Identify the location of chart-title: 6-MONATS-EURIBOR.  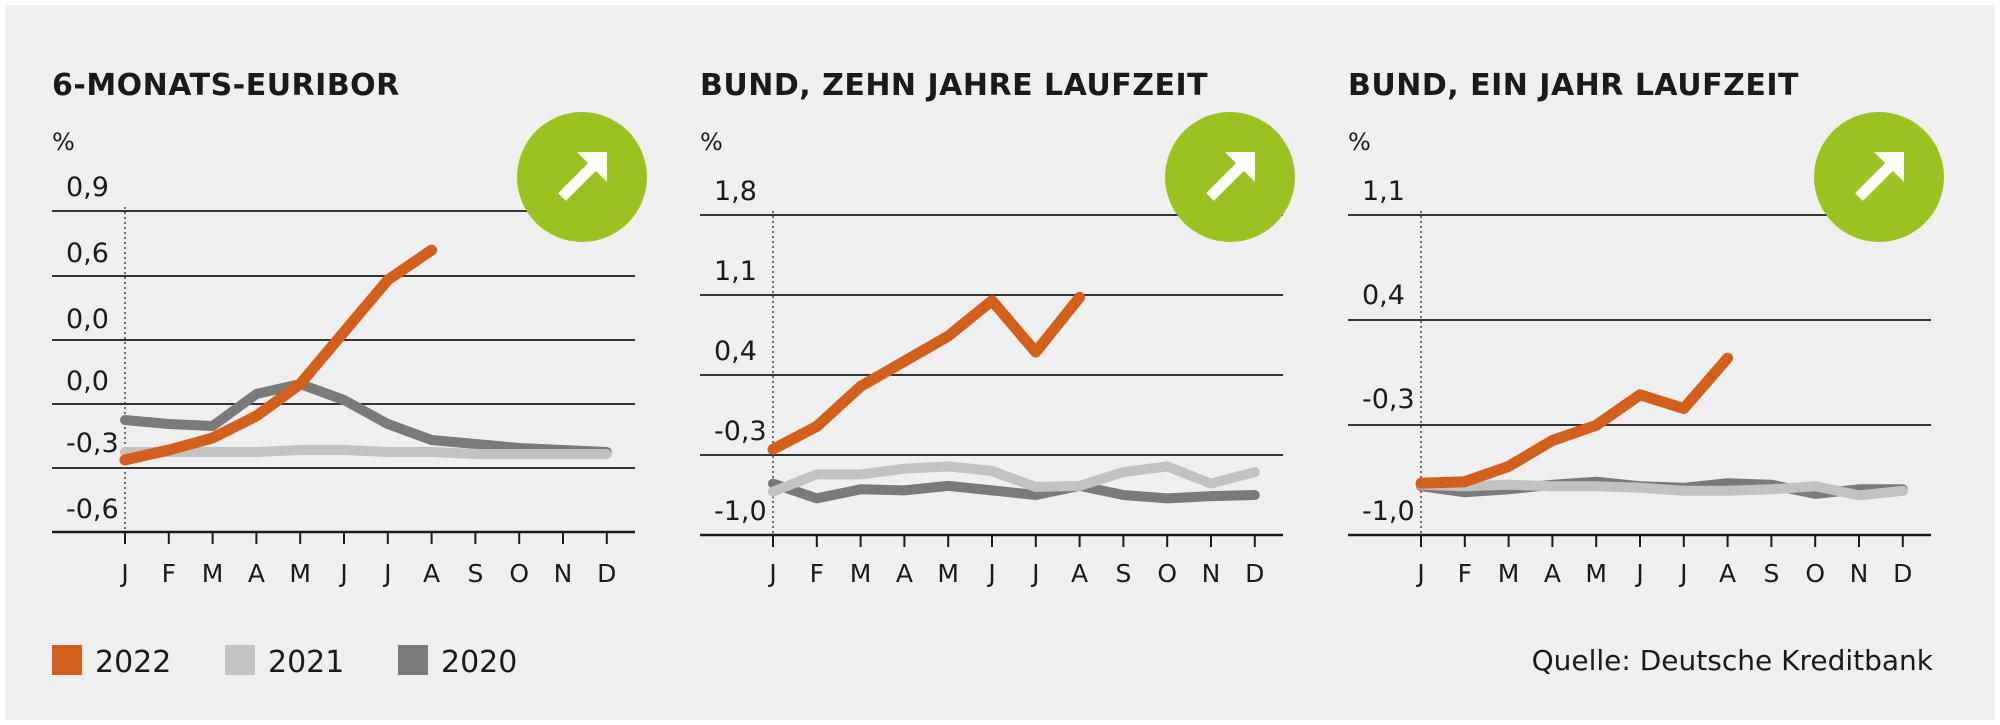
(226, 85).